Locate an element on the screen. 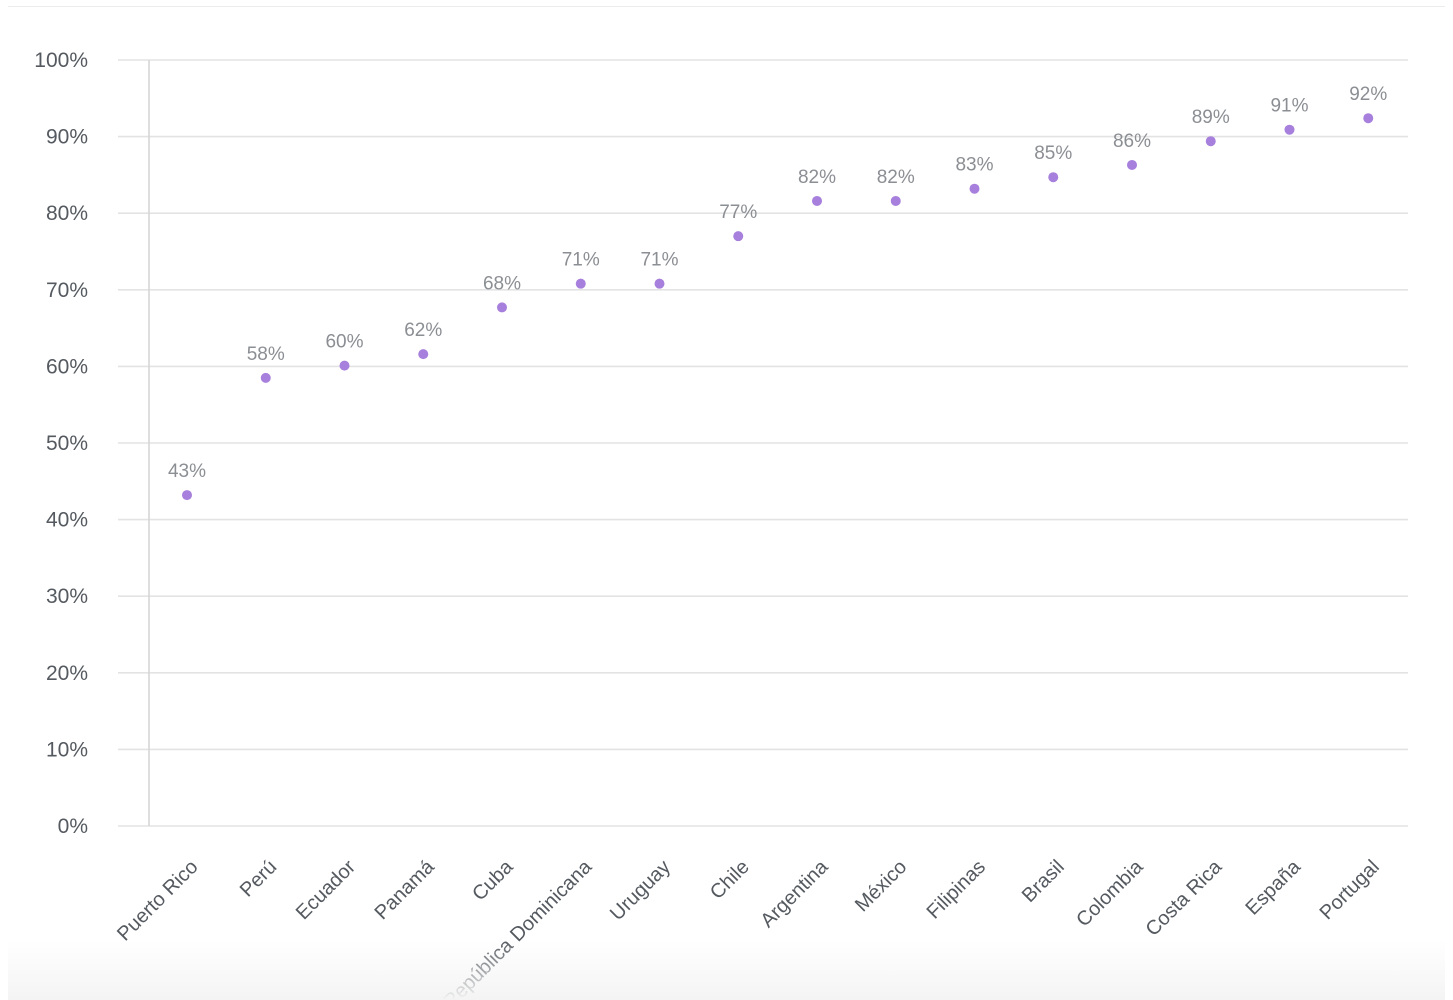 The image size is (1453, 1000). x-tick-label: Uruguay is located at coordinates (640, 890).